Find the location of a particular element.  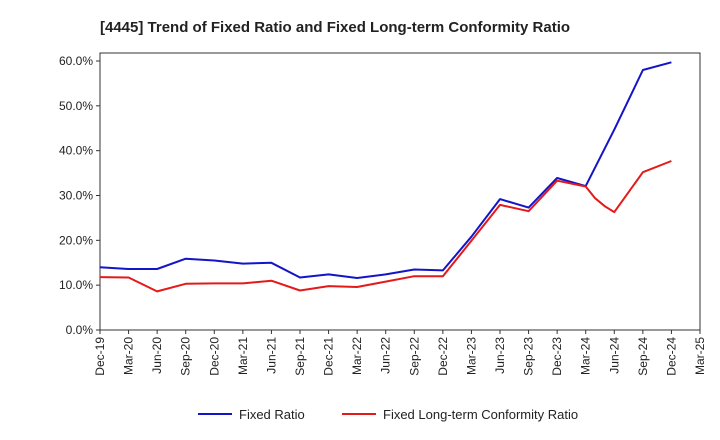

x-tick-label: Jun-24 is located at coordinates (614, 355).